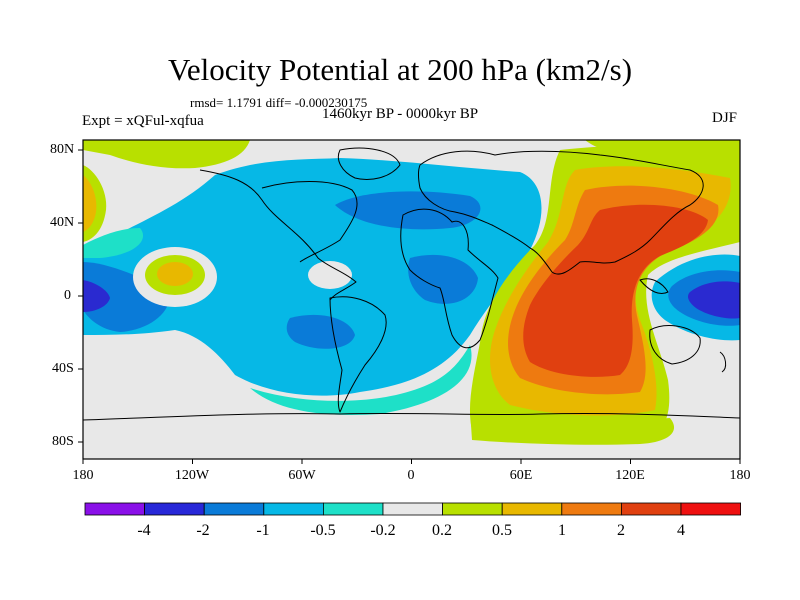 This screenshot has height=600, width=800. What do you see at coordinates (113, 243) in the screenshot?
I see `negative-region-weak` at bounding box center [113, 243].